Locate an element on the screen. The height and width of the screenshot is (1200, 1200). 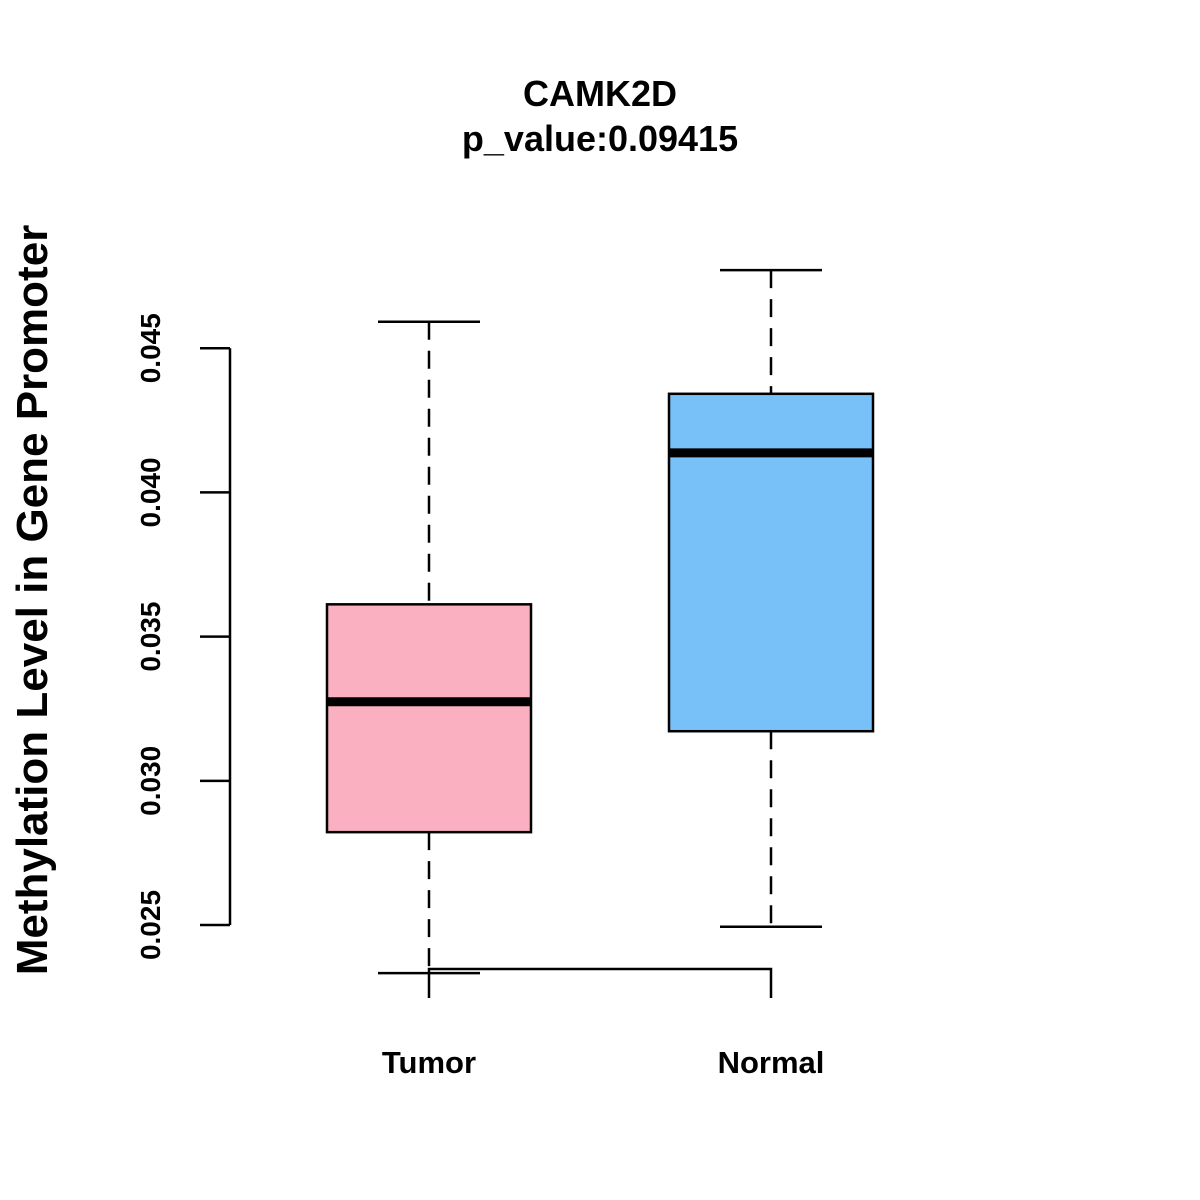
box-tumor is located at coordinates (429, 647).